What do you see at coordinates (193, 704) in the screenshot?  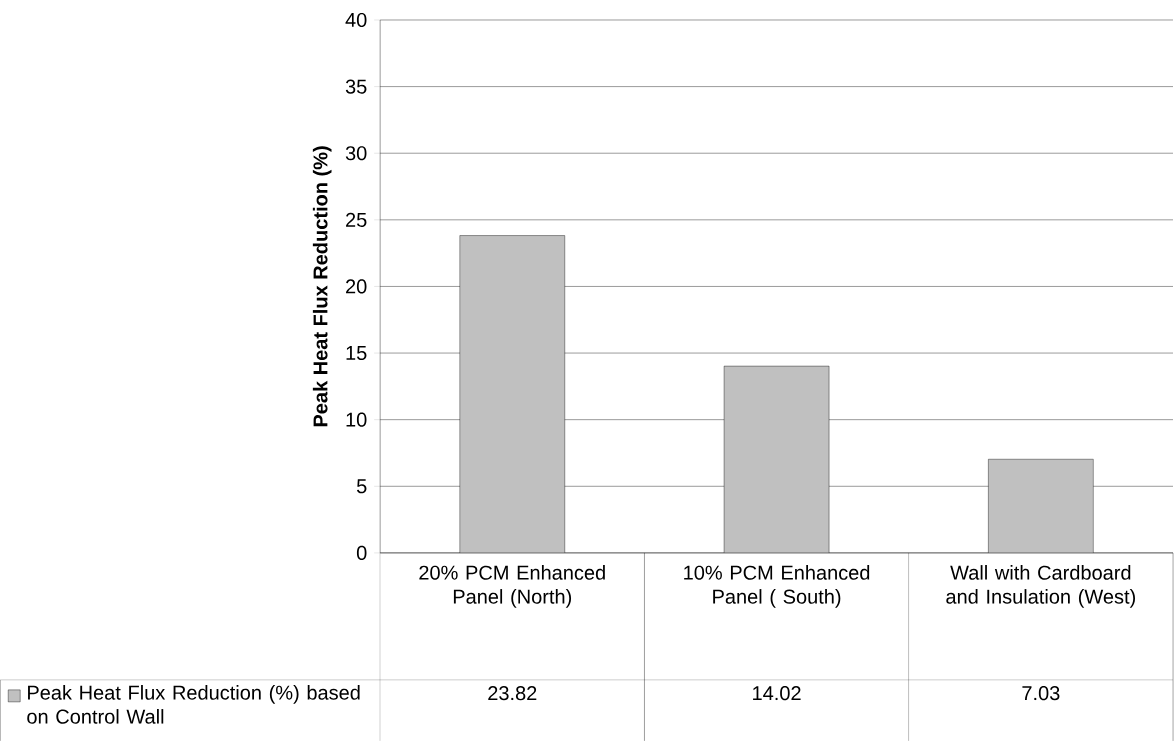 I see `legend-label: Peak Heat Flux Reduction (%) based on Control Wall` at bounding box center [193, 704].